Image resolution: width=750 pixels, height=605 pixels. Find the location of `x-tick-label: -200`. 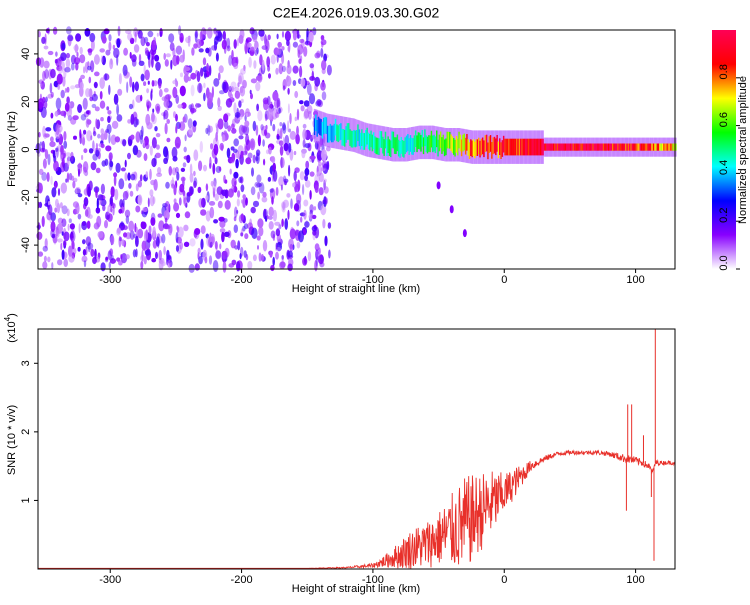

x-tick-label: -200 is located at coordinates (242, 580).